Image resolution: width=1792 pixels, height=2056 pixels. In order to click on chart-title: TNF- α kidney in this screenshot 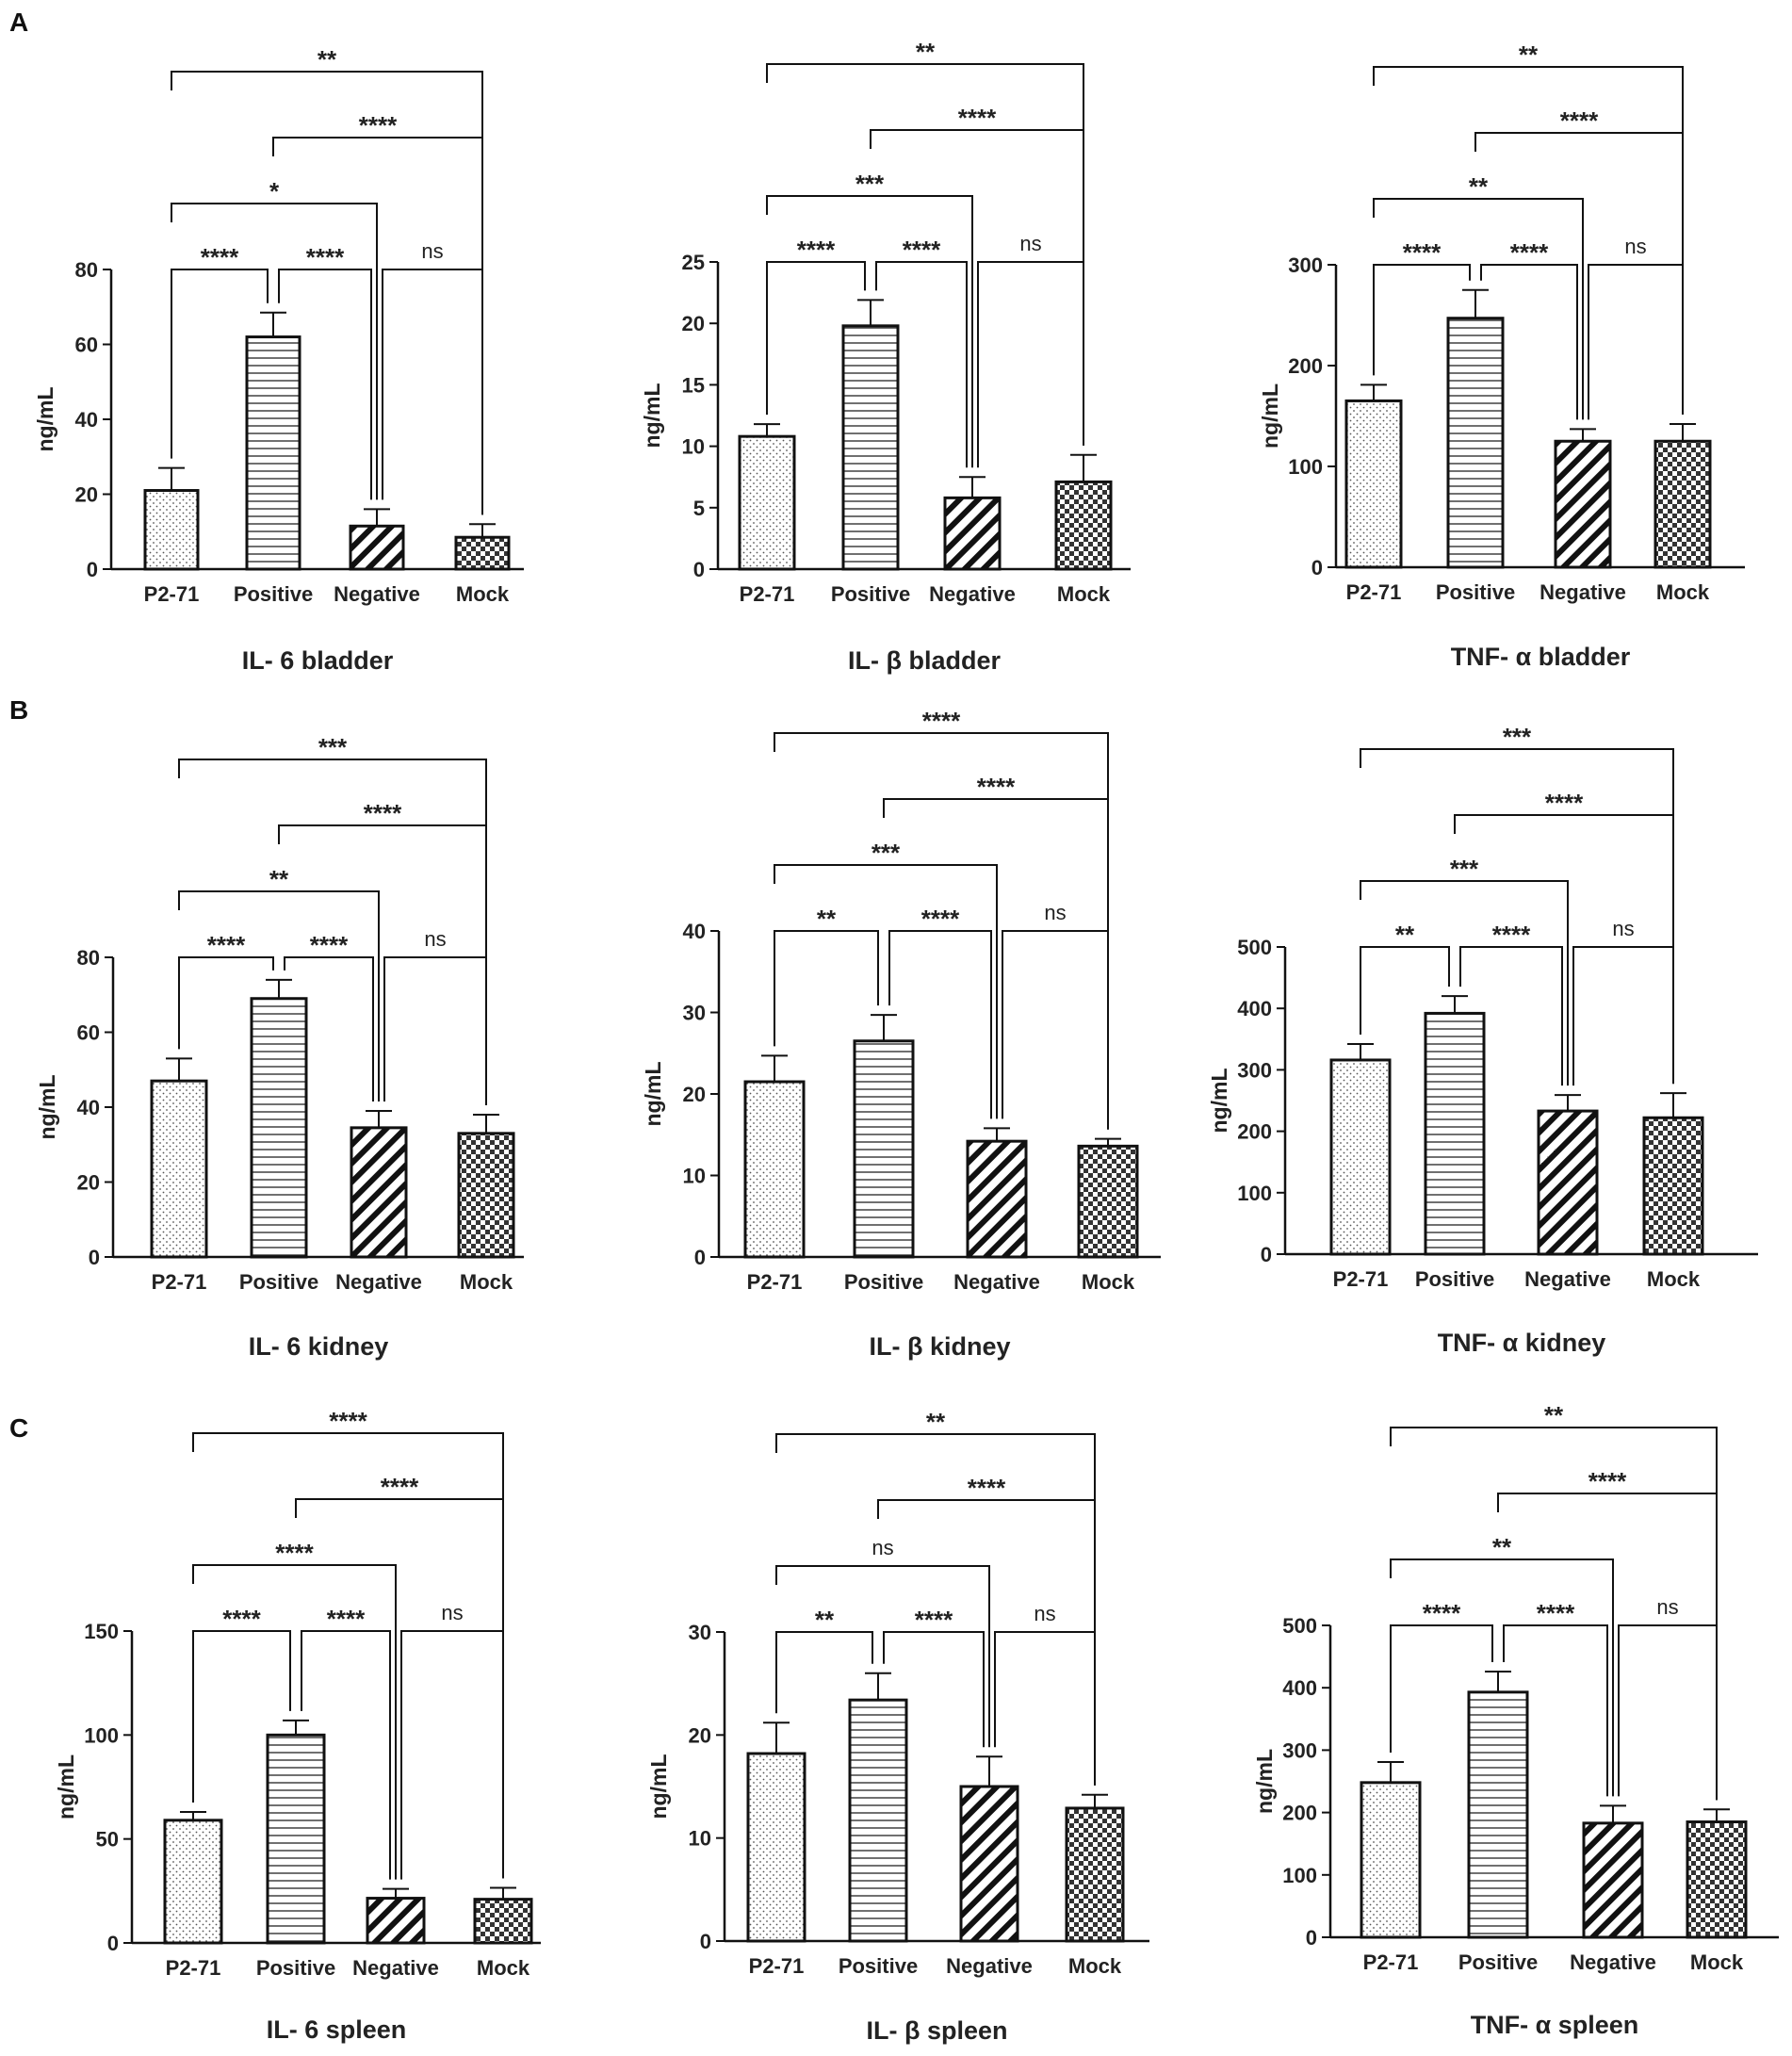, I will do `click(1522, 1343)`.